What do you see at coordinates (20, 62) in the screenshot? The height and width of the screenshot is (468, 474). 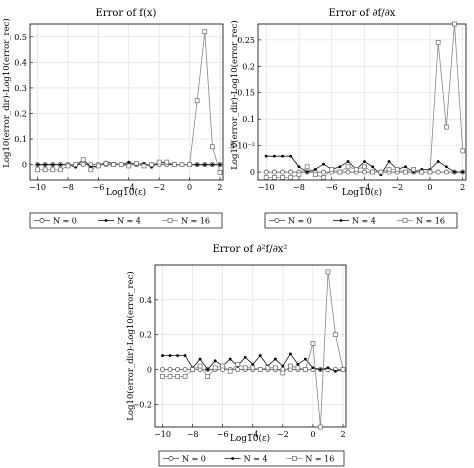 I see `y-tick-label: 0.4` at bounding box center [20, 62].